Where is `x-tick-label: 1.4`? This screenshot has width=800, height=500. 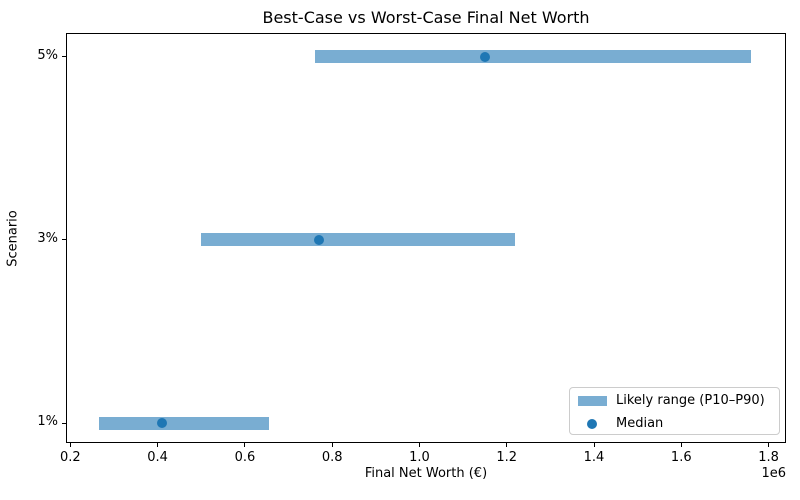
x-tick-label: 1.4 is located at coordinates (594, 457).